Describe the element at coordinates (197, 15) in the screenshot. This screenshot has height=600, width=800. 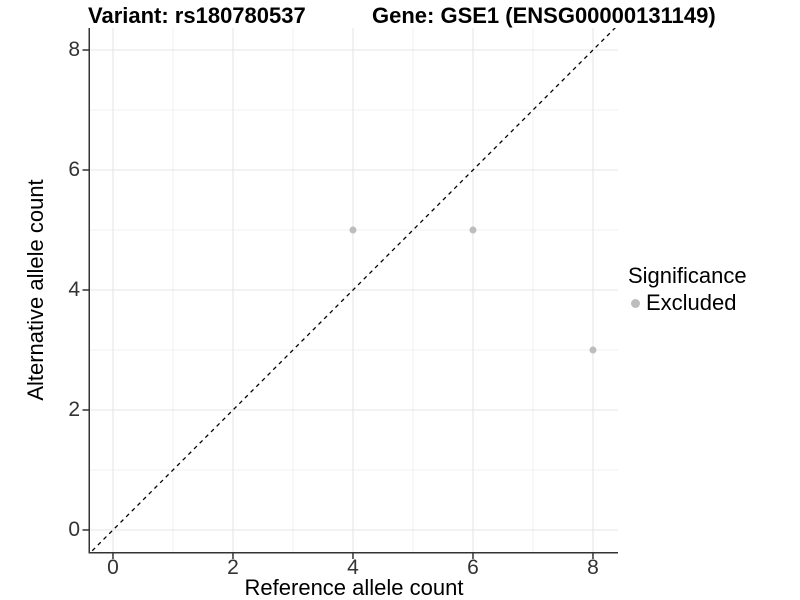
I see `plot-title-variant: Variant: rs180780537` at that location.